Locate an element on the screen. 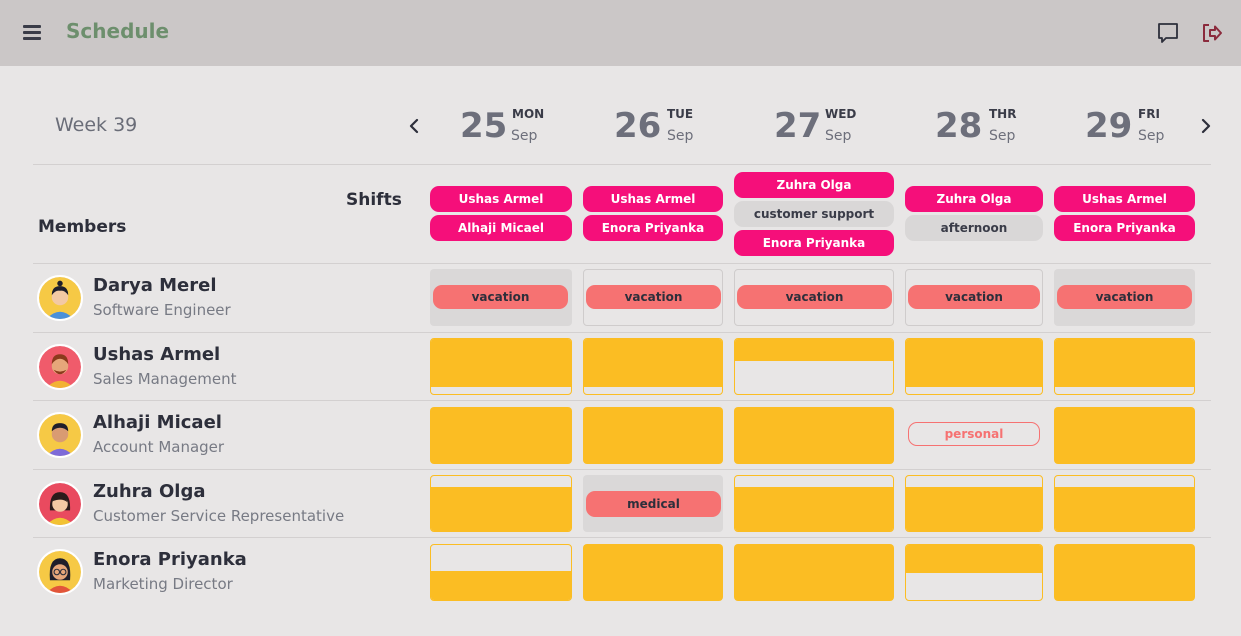 The image size is (1241, 636). member-row: Ushas Armel Sales Management is located at coordinates (217, 369).